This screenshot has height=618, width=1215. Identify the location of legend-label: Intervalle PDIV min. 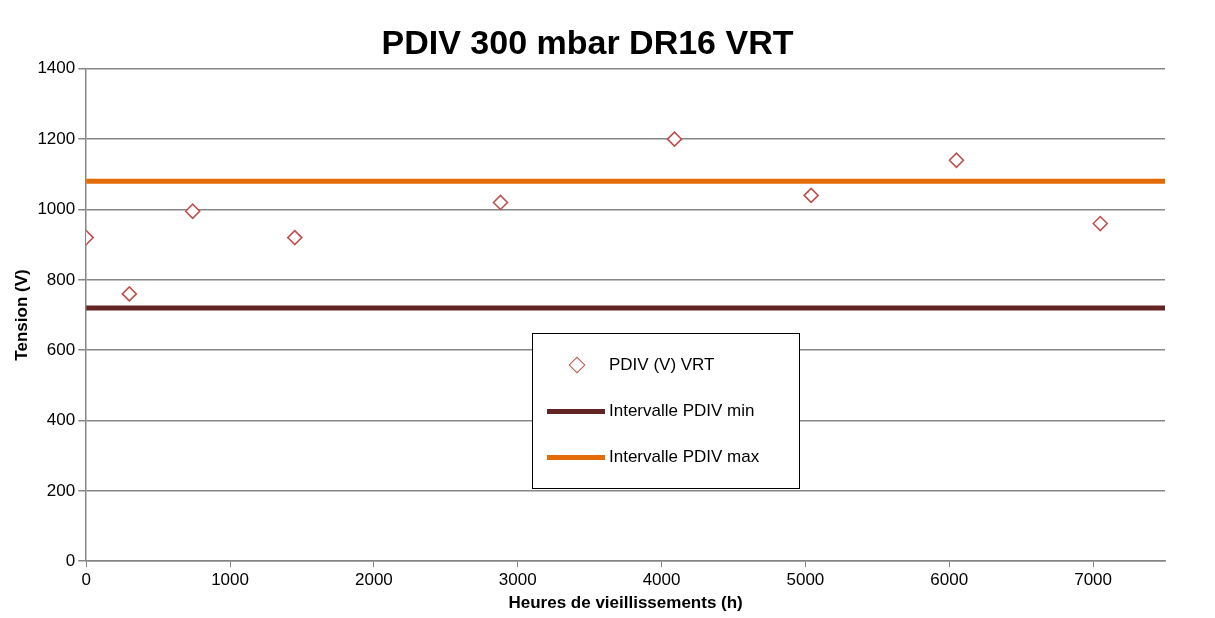
(682, 411).